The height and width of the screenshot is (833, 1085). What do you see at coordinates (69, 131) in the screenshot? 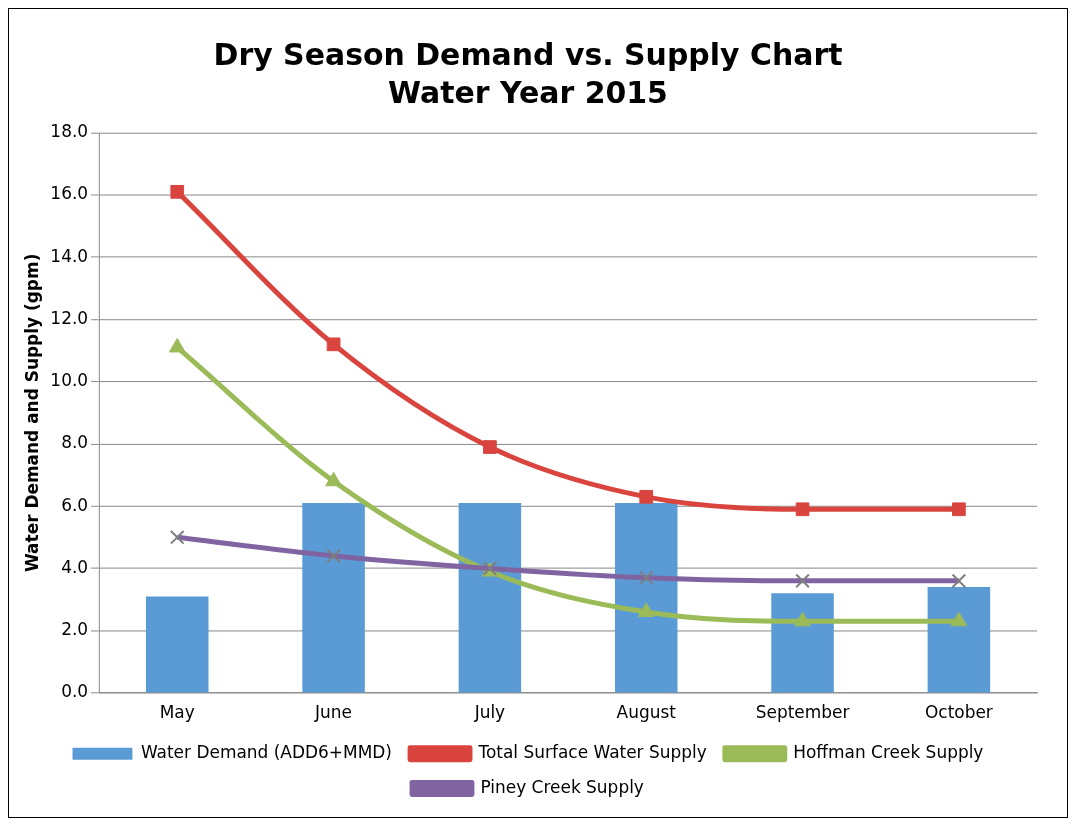
I see `y-tick-label: 18.0` at bounding box center [69, 131].